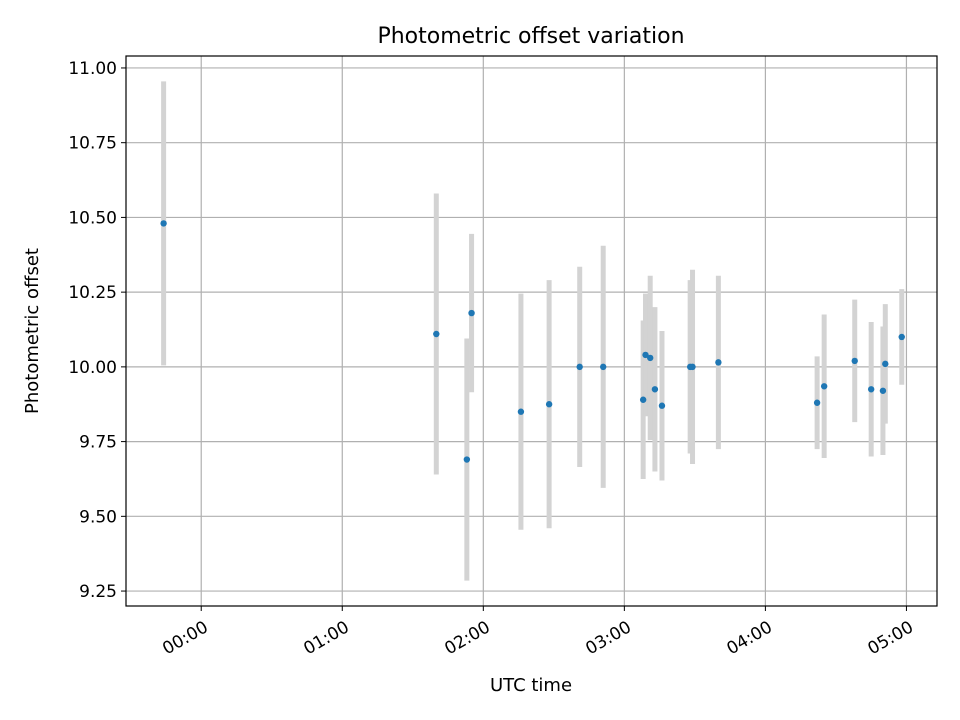 This screenshot has width=960, height=720. What do you see at coordinates (92, 69) in the screenshot?
I see `y-tick-label: 11.00` at bounding box center [92, 69].